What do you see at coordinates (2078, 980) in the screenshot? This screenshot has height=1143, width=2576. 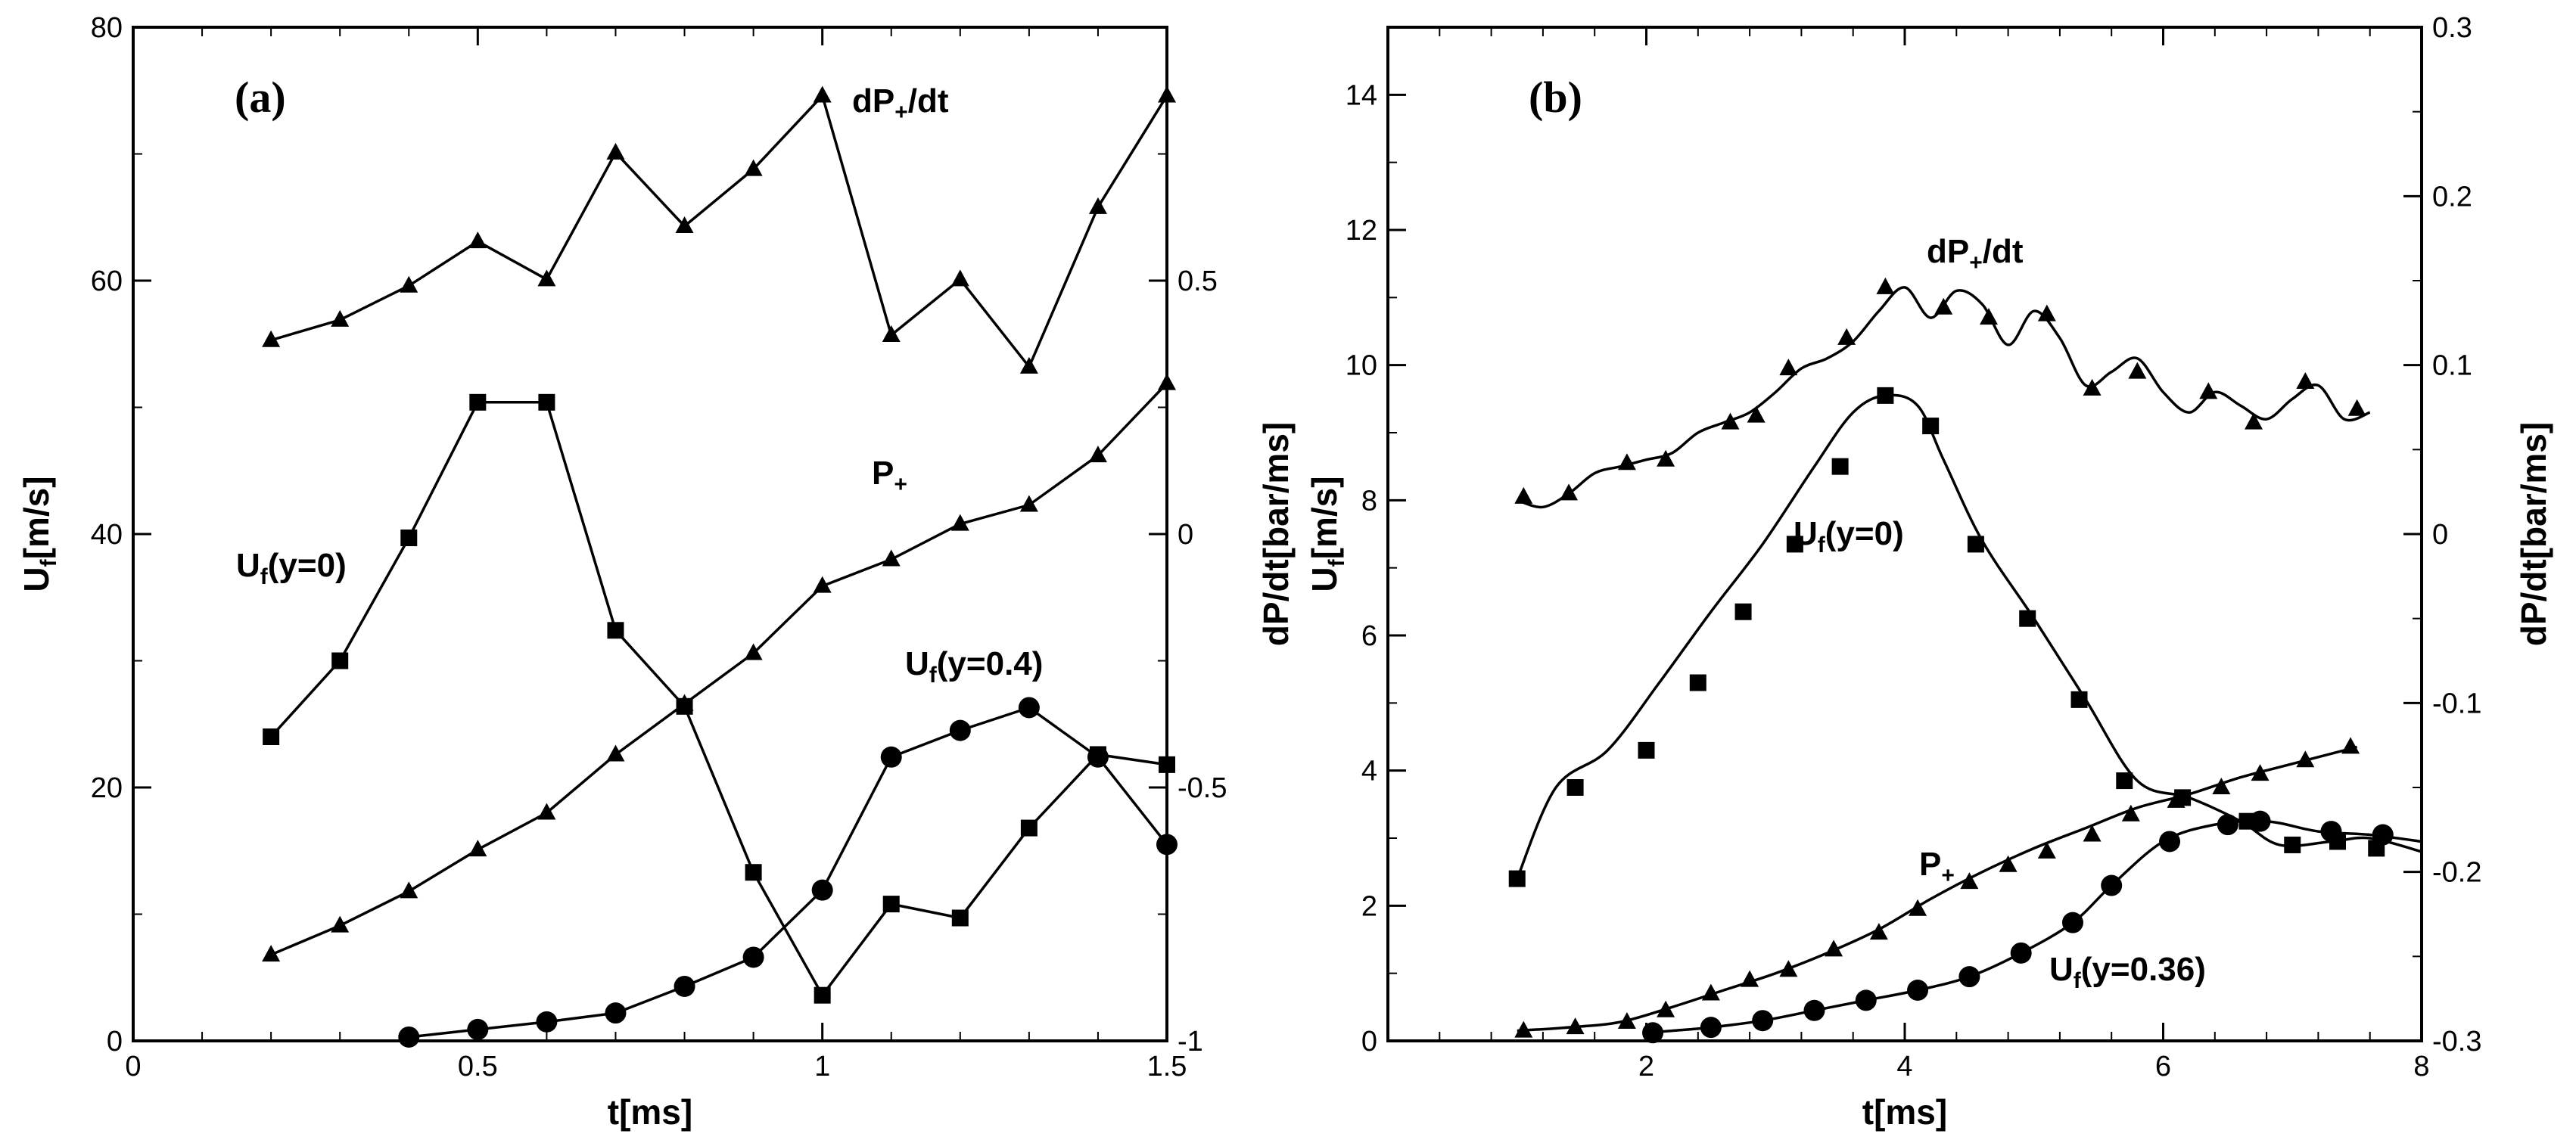 I see `panel-b-series-label-sub: f` at bounding box center [2078, 980].